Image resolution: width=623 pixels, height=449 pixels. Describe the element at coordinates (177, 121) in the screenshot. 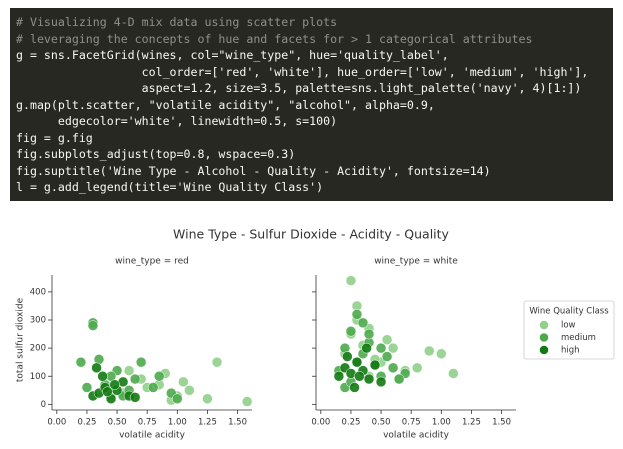

I see `code-line: edgecolor='white', linewidth=0.5, s=100)` at that location.